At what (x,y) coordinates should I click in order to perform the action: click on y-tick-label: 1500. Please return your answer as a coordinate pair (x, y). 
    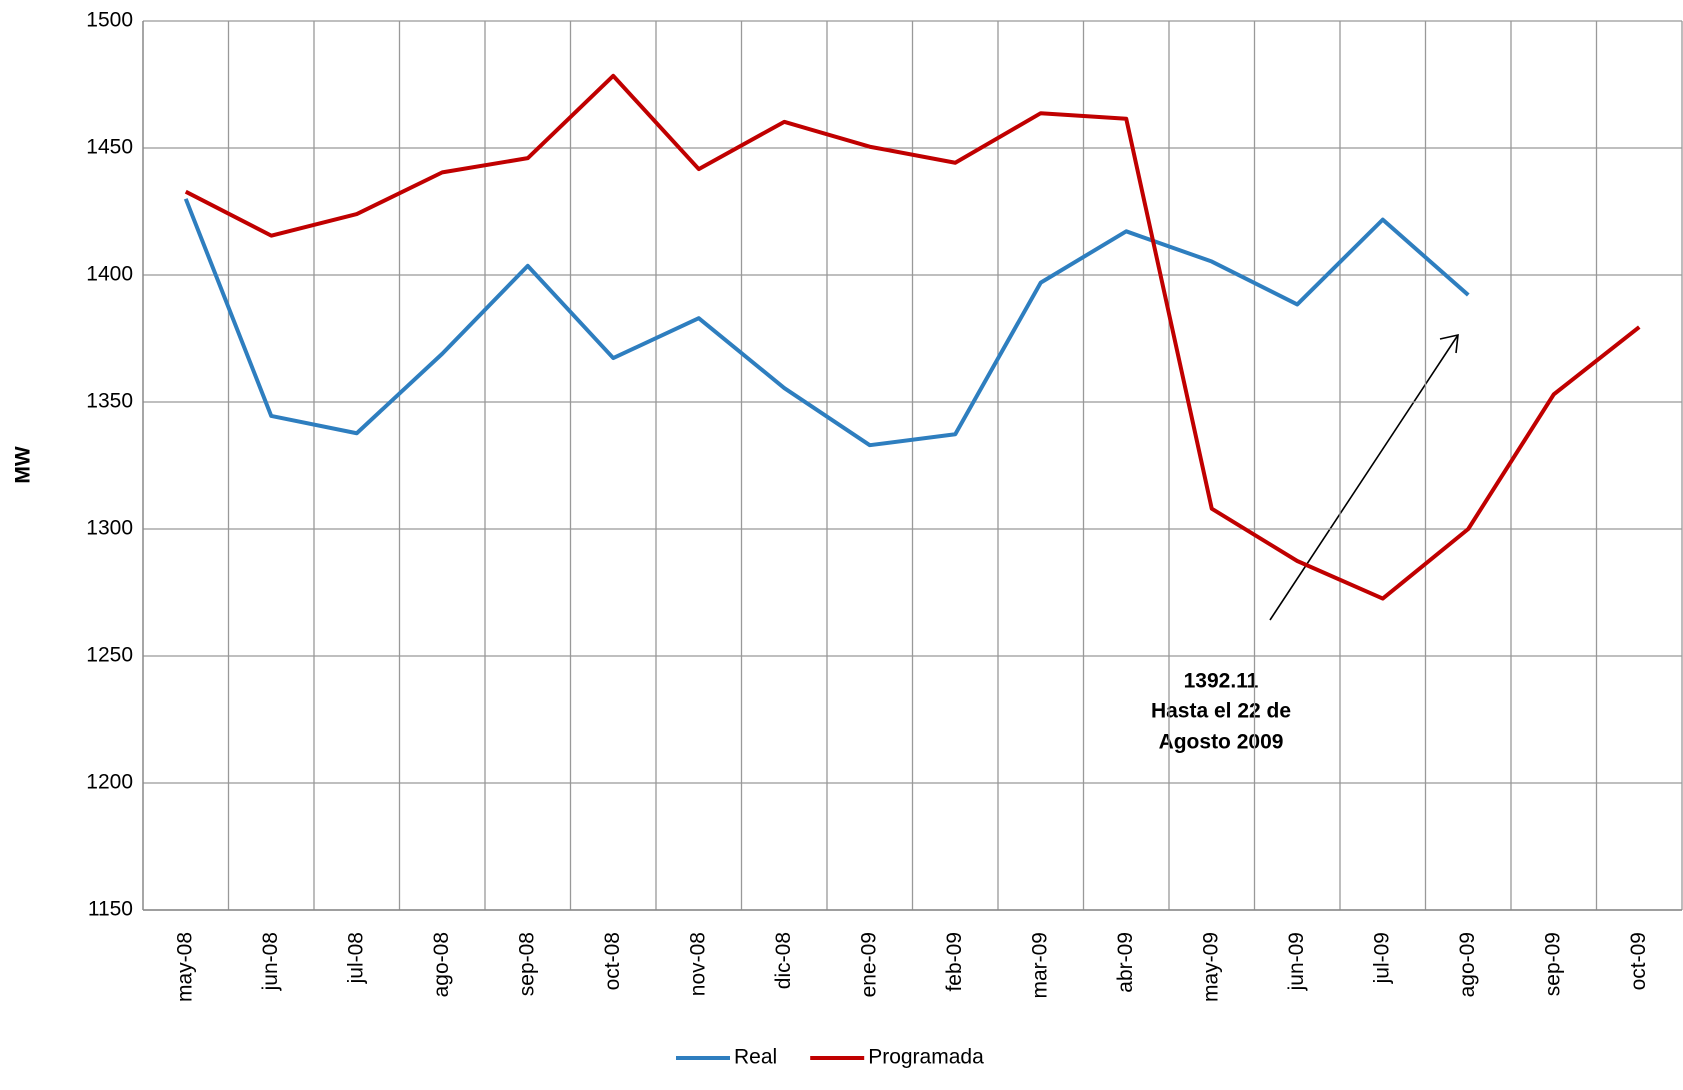
    Looking at the image, I should click on (109, 20).